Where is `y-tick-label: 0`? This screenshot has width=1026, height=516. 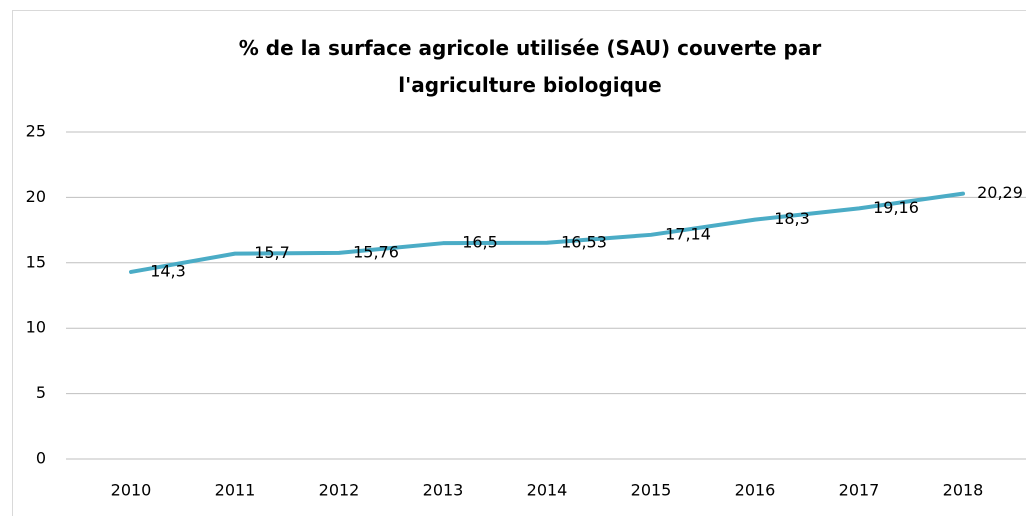
y-tick-label: 0 is located at coordinates (41, 458).